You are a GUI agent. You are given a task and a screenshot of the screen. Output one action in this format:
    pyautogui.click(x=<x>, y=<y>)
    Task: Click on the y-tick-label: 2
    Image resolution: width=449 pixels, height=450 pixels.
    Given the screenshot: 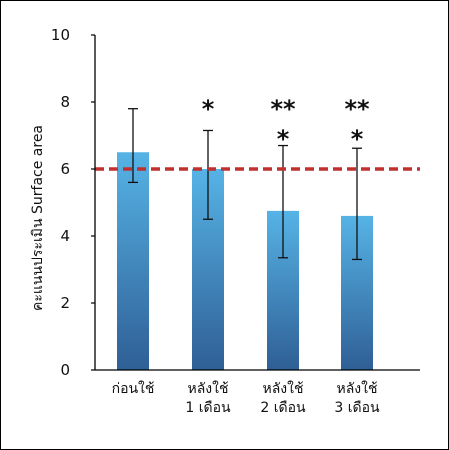 What is the action you would take?
    pyautogui.click(x=65, y=303)
    